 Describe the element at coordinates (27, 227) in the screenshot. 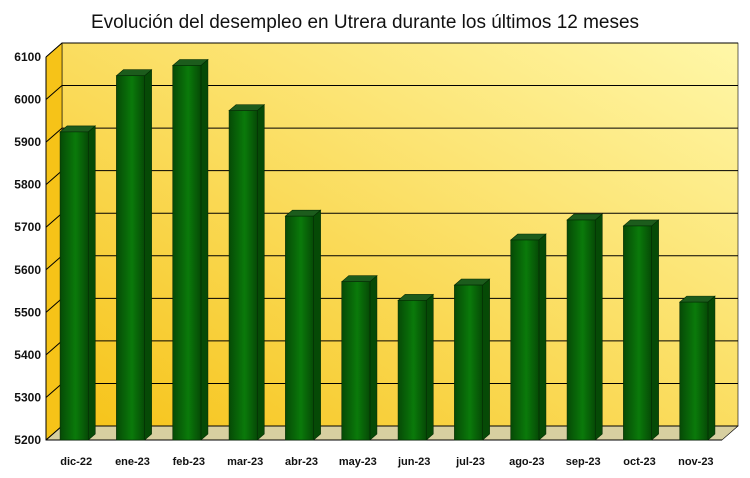

I see `y-tick-label: 5700` at that location.